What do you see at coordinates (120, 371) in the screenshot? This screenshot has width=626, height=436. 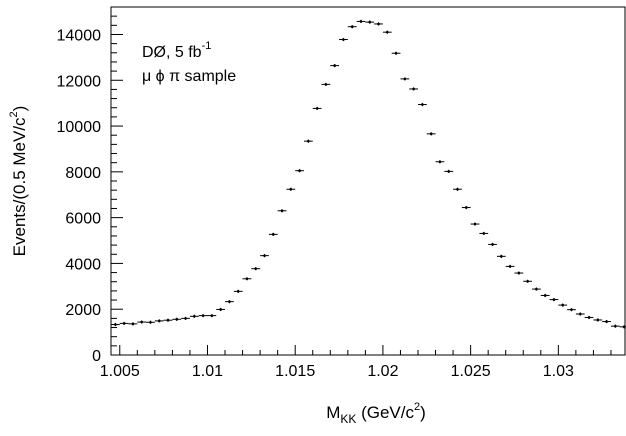 I see `x-tick-label: 1.005` at bounding box center [120, 371].